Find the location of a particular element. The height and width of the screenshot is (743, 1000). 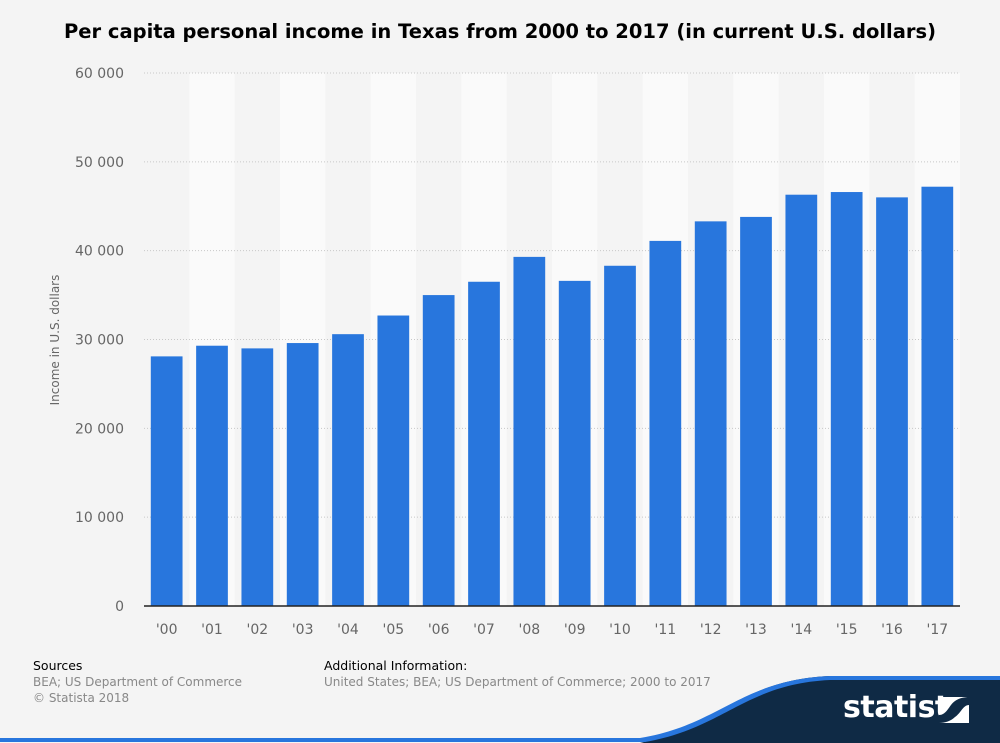

x-tick-label: '09 is located at coordinates (575, 630).